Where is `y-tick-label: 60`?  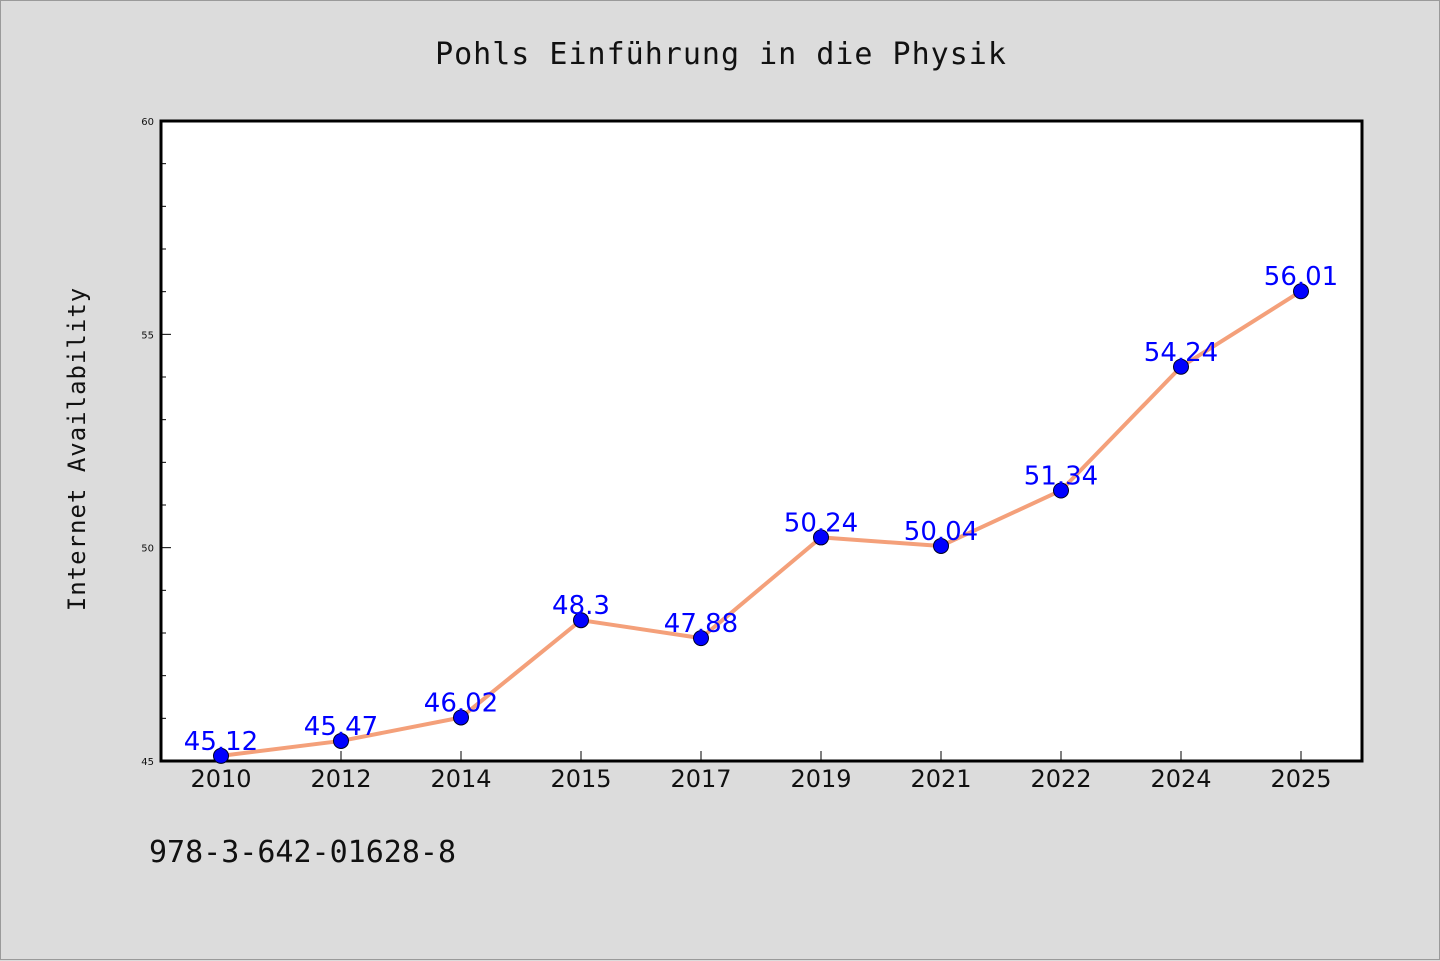 y-tick-label: 60 is located at coordinates (147, 122).